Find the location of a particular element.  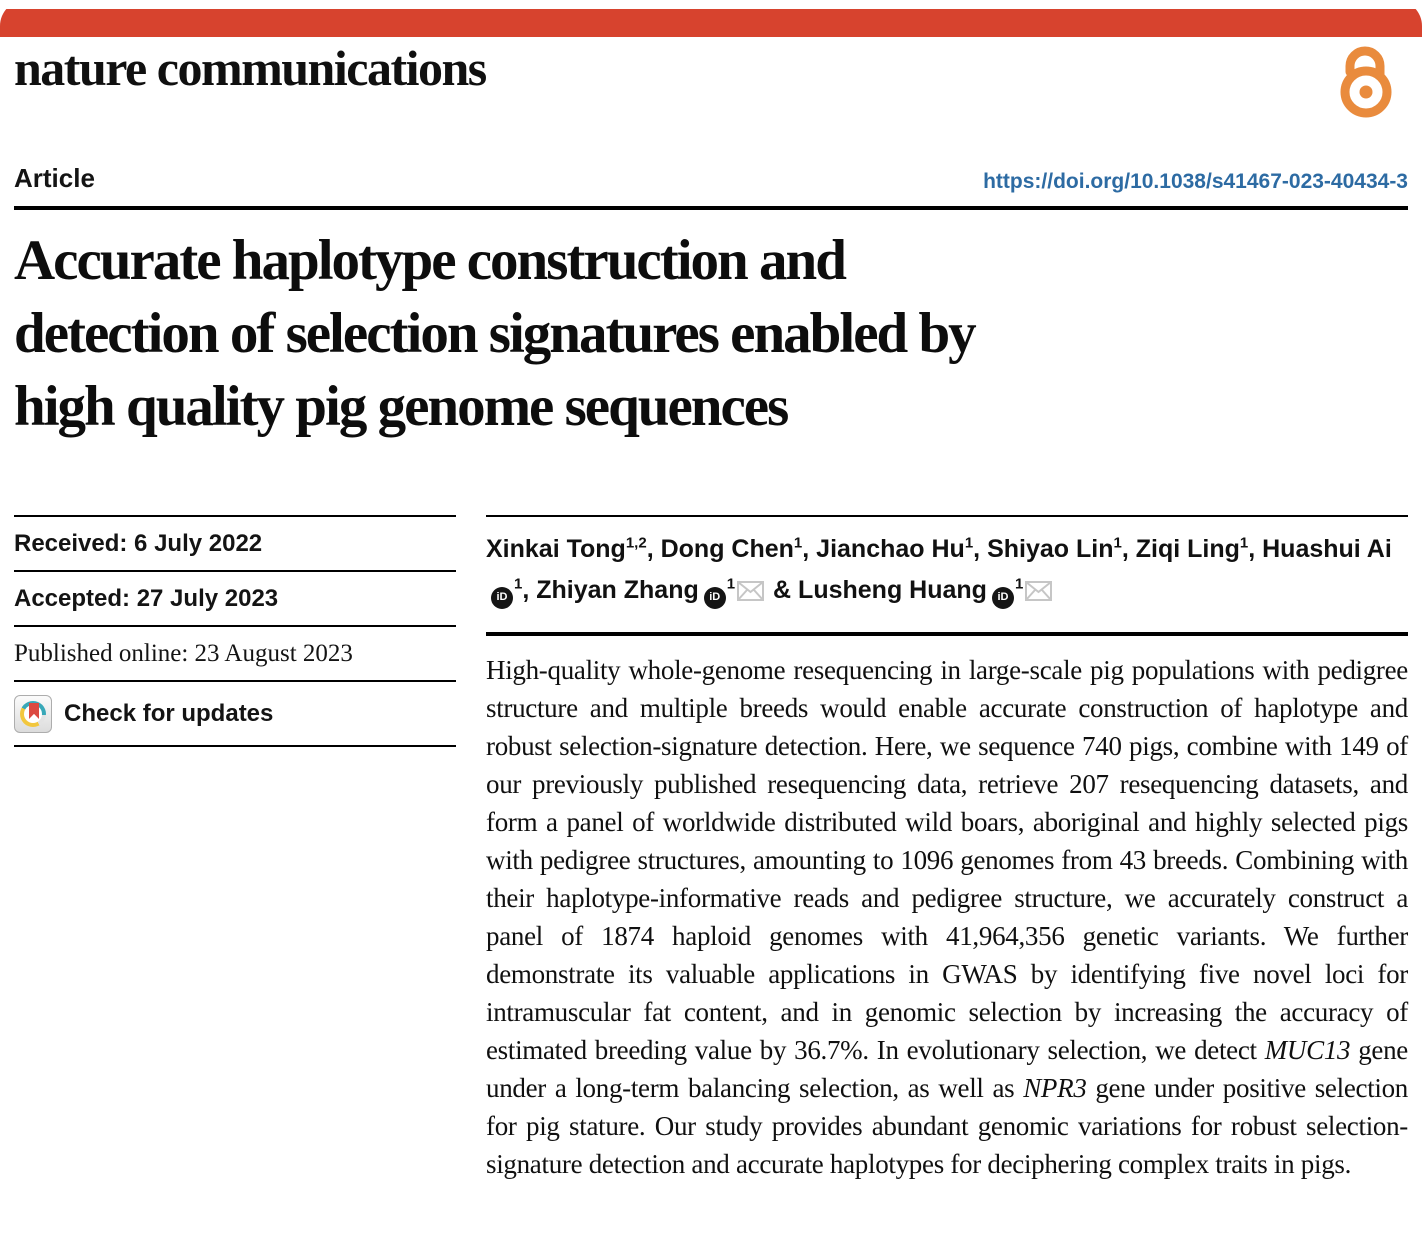

author: Shiyao Lin1, is located at coordinates (1061, 548).